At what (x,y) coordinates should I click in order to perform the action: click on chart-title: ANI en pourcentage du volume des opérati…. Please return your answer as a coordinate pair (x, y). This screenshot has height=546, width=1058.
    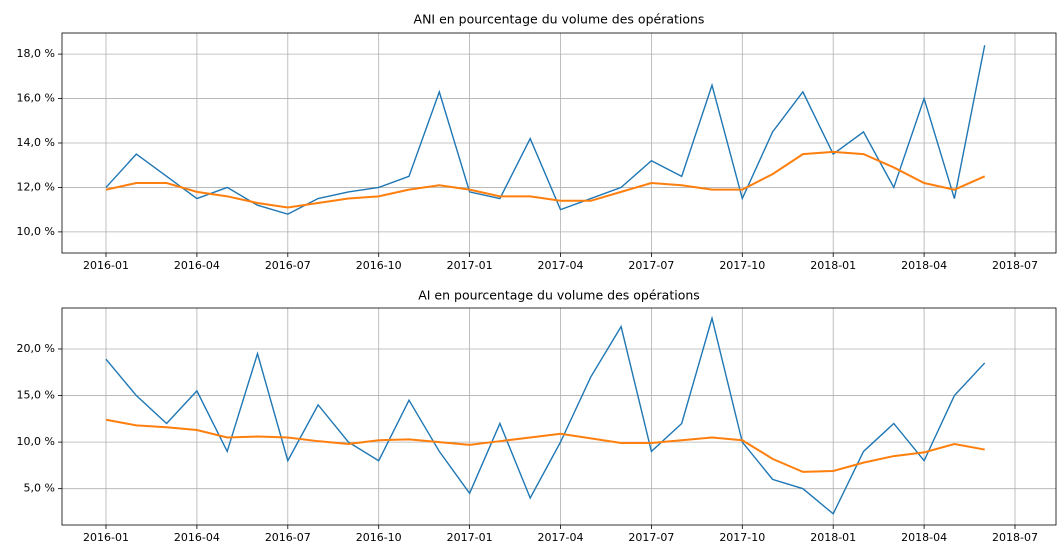
    Looking at the image, I should click on (559, 19).